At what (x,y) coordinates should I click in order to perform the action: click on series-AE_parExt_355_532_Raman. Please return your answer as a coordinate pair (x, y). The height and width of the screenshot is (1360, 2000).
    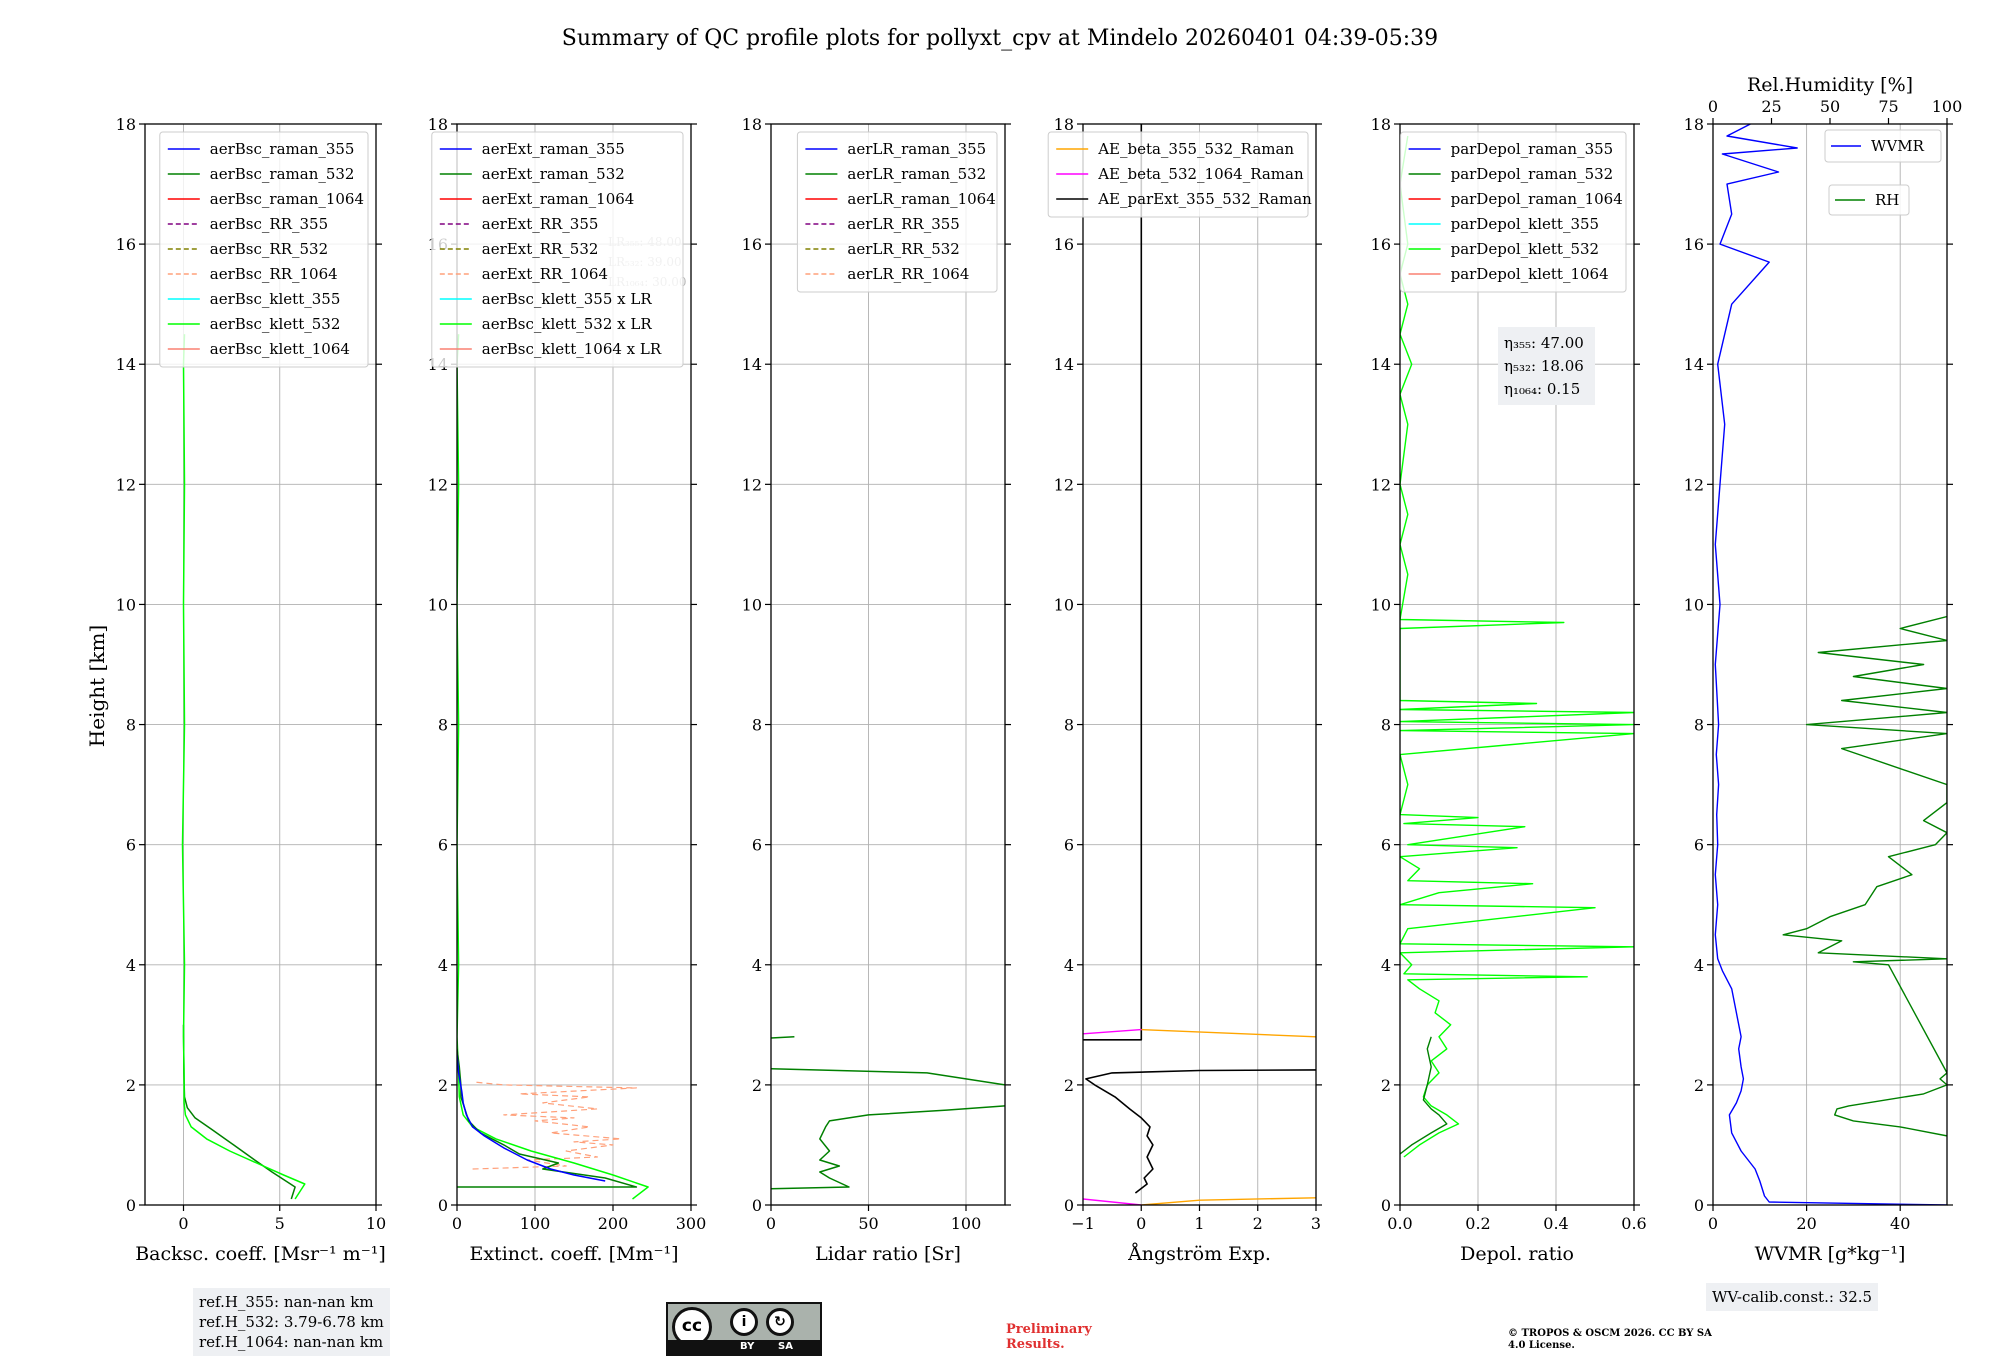
    Looking at the image, I should click on (1200, 1131).